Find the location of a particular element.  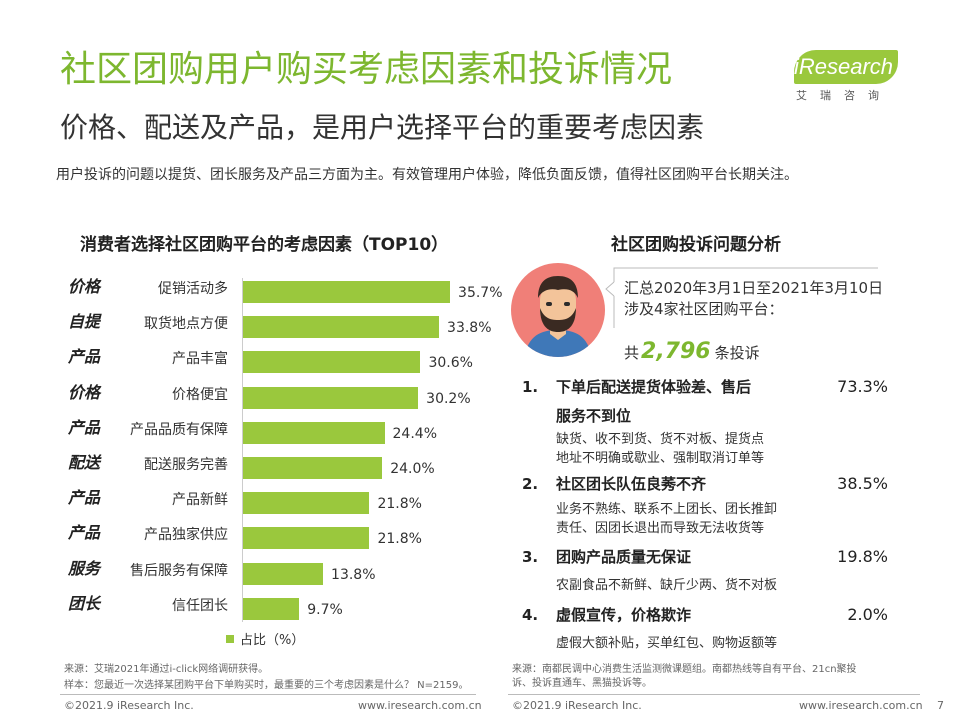

user-avatar-icon is located at coordinates (558, 310).